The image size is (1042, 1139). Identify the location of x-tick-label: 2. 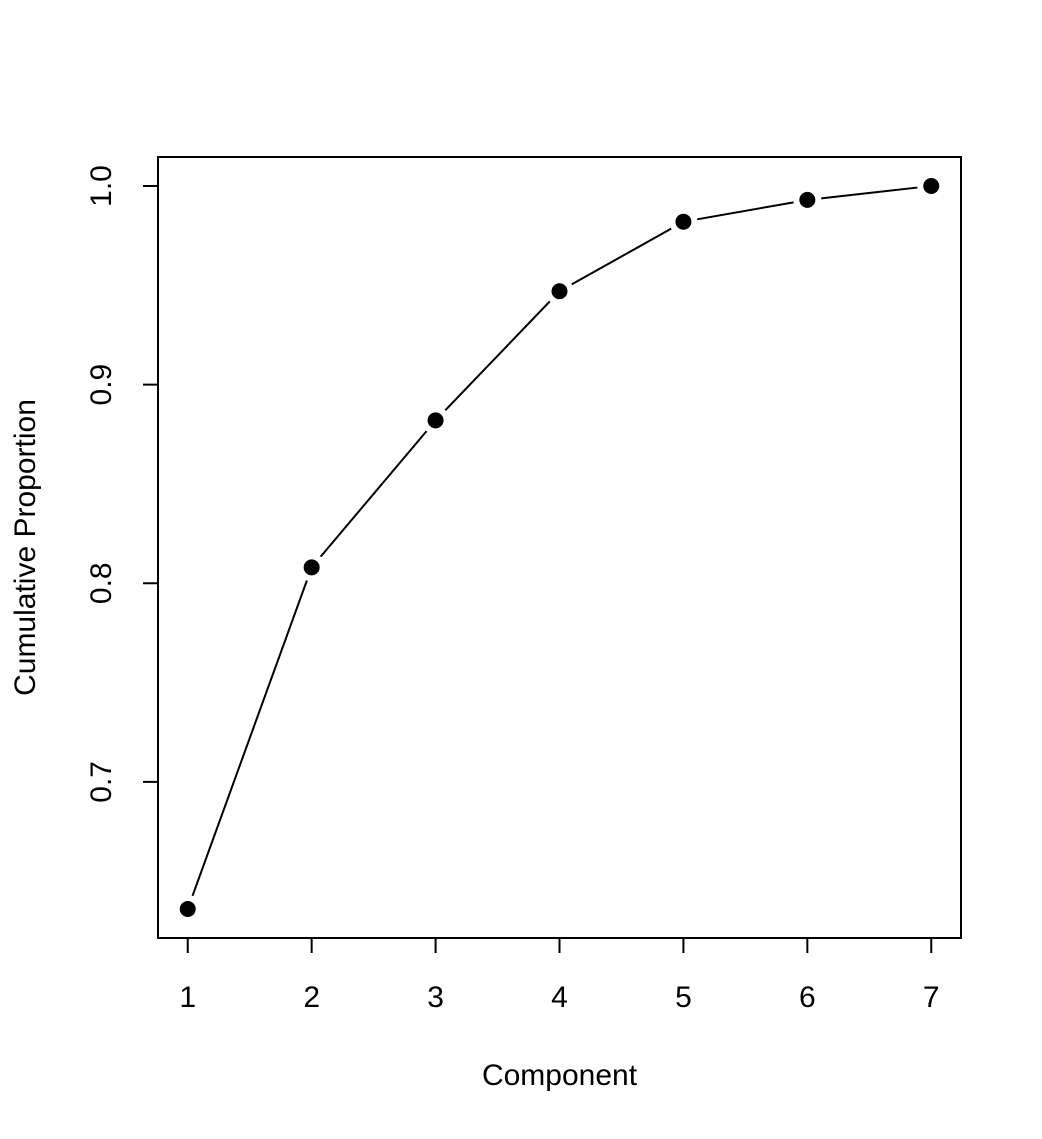
(311, 997).